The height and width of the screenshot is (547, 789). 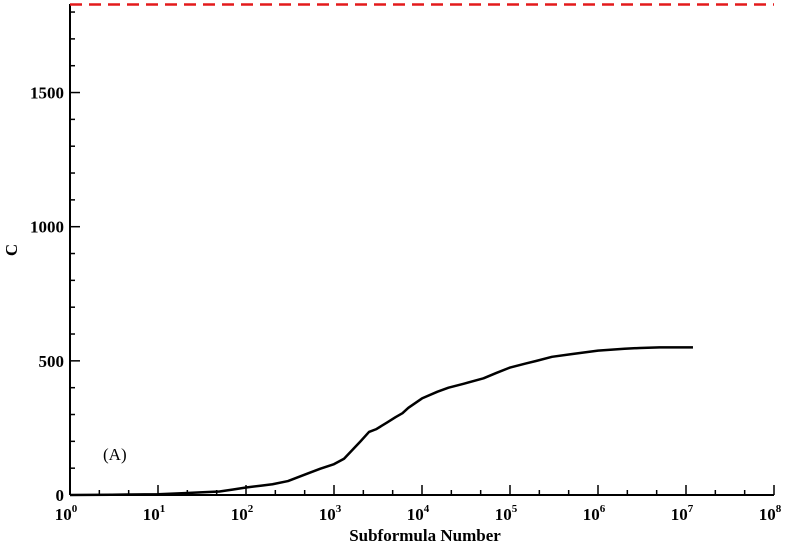 What do you see at coordinates (60, 495) in the screenshot?
I see `y-tick-label: 0` at bounding box center [60, 495].